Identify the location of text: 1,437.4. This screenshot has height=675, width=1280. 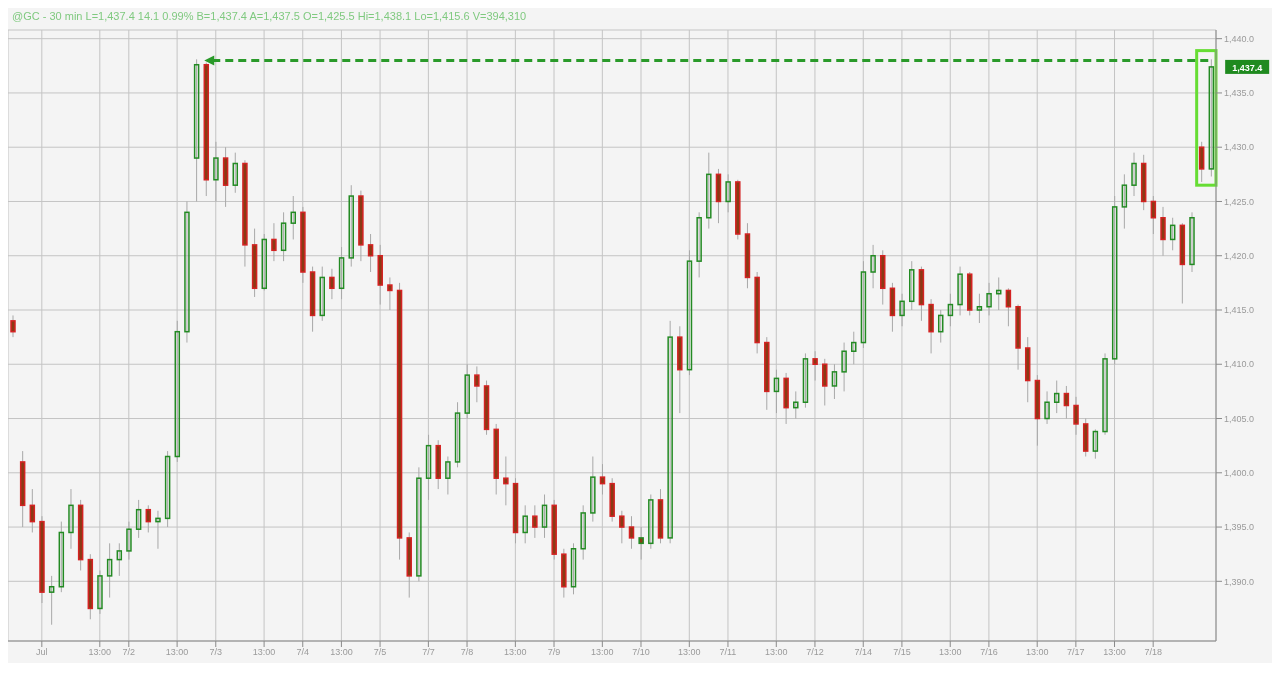
(1247, 67).